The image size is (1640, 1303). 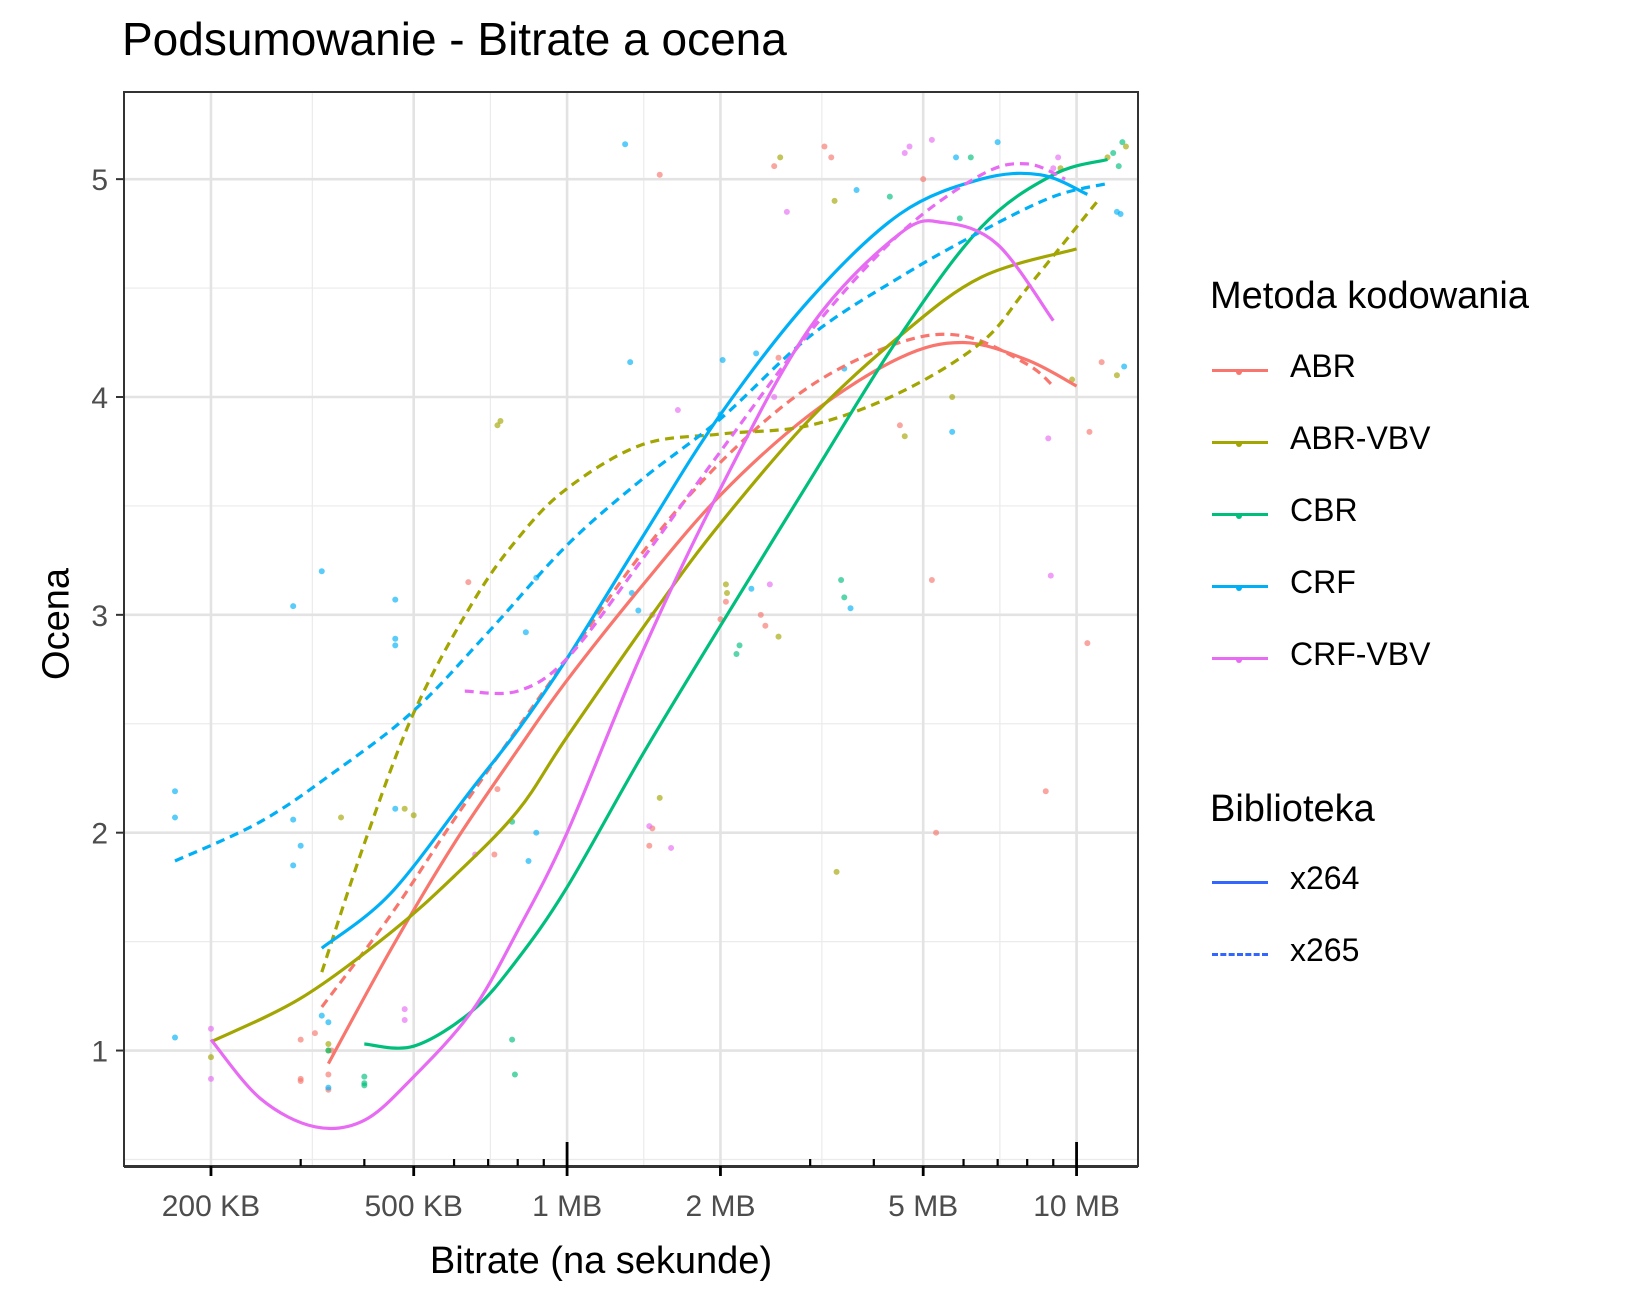 I want to click on y-tick-label: 5, so click(x=99, y=180).